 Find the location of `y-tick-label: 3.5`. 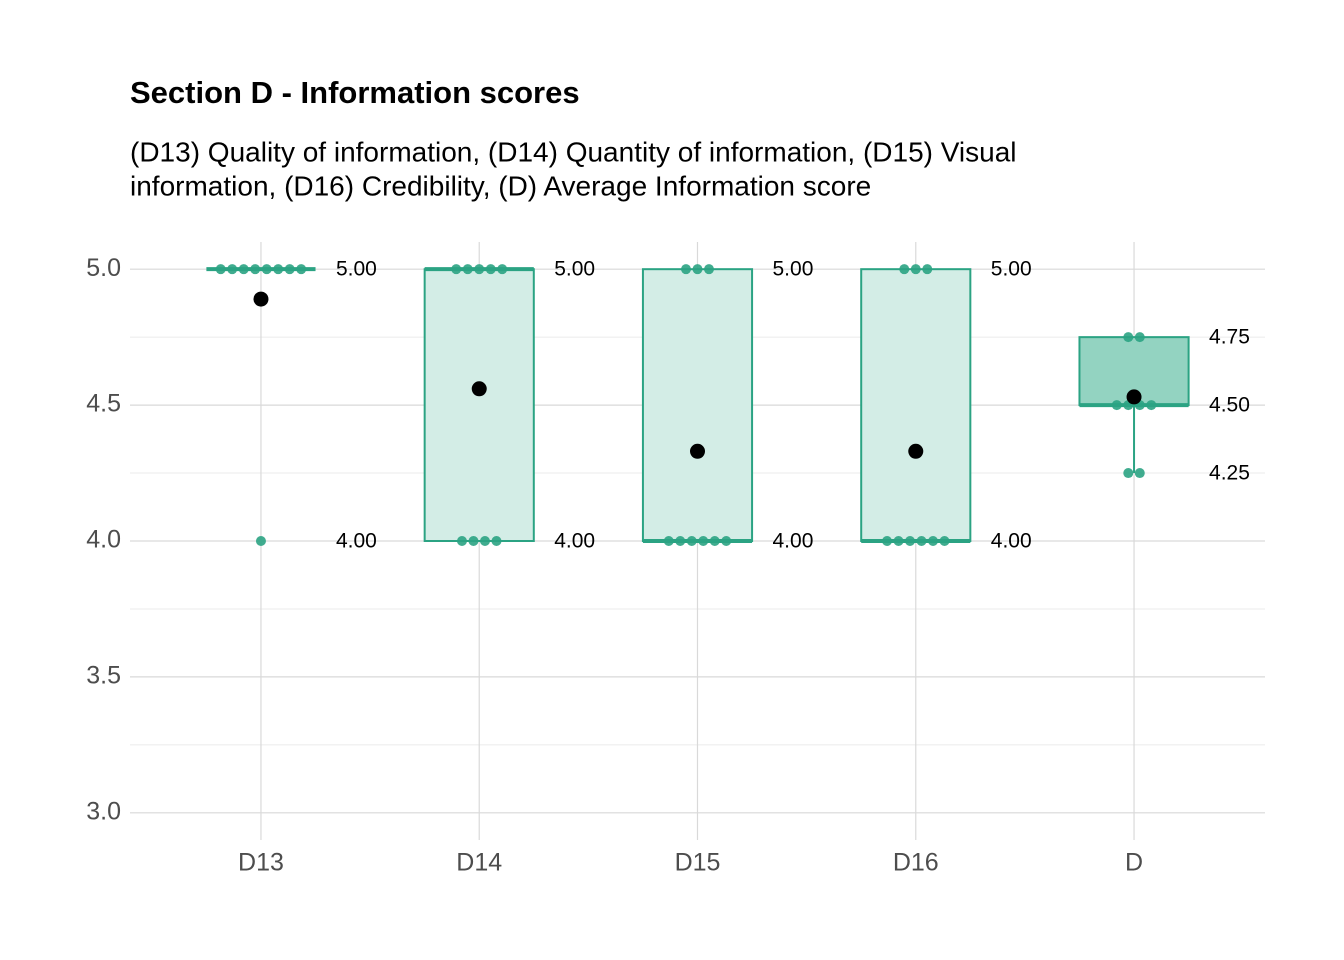

y-tick-label: 3.5 is located at coordinates (103, 676).